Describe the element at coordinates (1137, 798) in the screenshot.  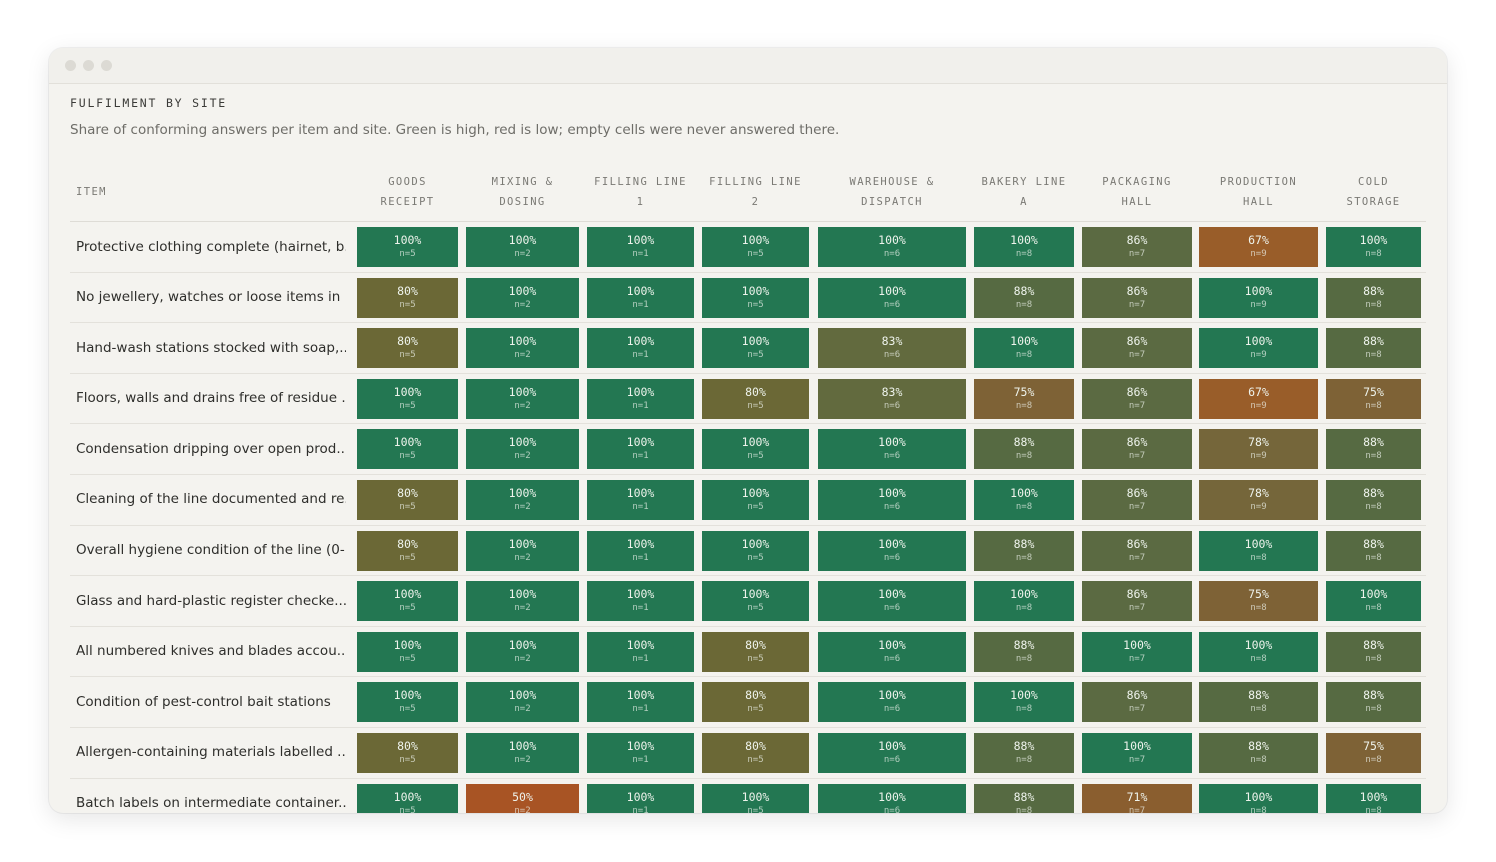
I see `heatmap-cell: 71% n=7` at that location.